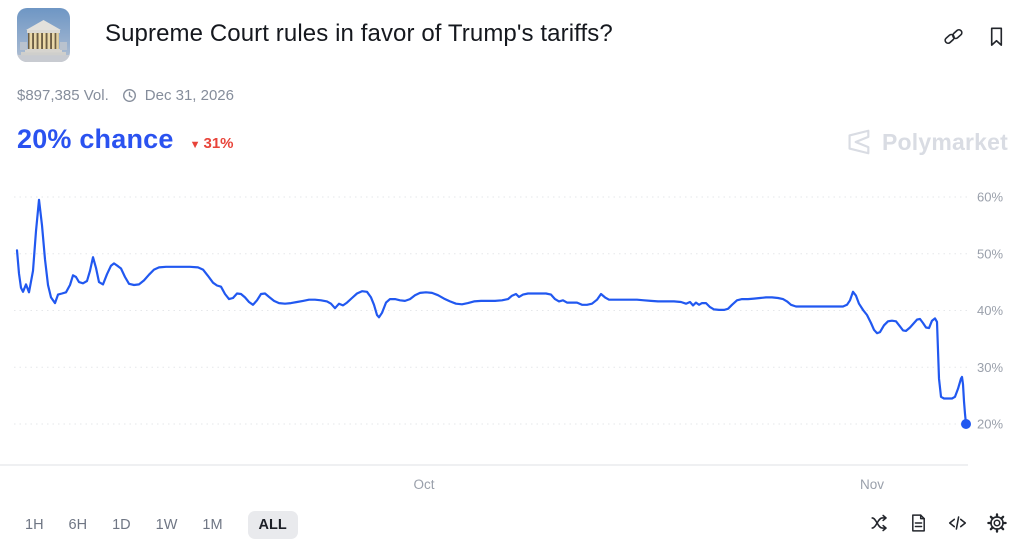 Image resolution: width=1024 pixels, height=552 pixels. What do you see at coordinates (990, 310) in the screenshot?
I see `y-tick-label: 40%` at bounding box center [990, 310].